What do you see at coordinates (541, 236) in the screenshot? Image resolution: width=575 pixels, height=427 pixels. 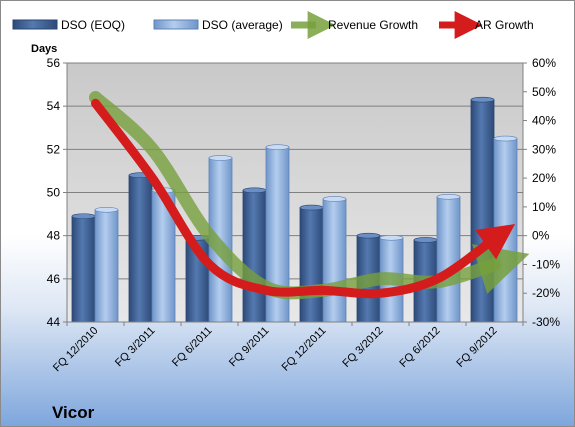 I see `y2-tick-label: 0%` at bounding box center [541, 236].